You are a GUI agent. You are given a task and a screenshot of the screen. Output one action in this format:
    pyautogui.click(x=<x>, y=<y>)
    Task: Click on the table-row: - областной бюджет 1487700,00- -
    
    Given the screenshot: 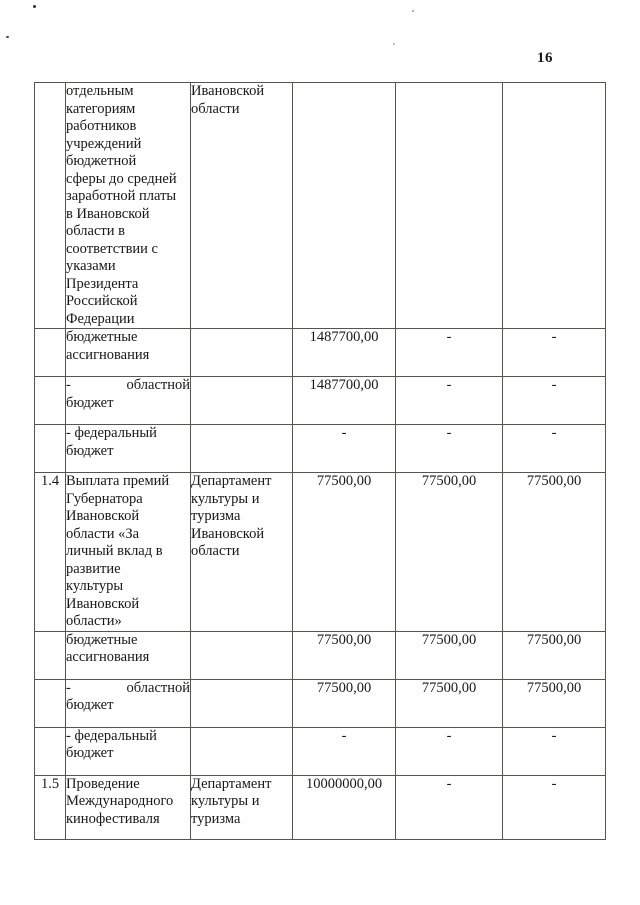 What is the action you would take?
    pyautogui.click(x=320, y=400)
    